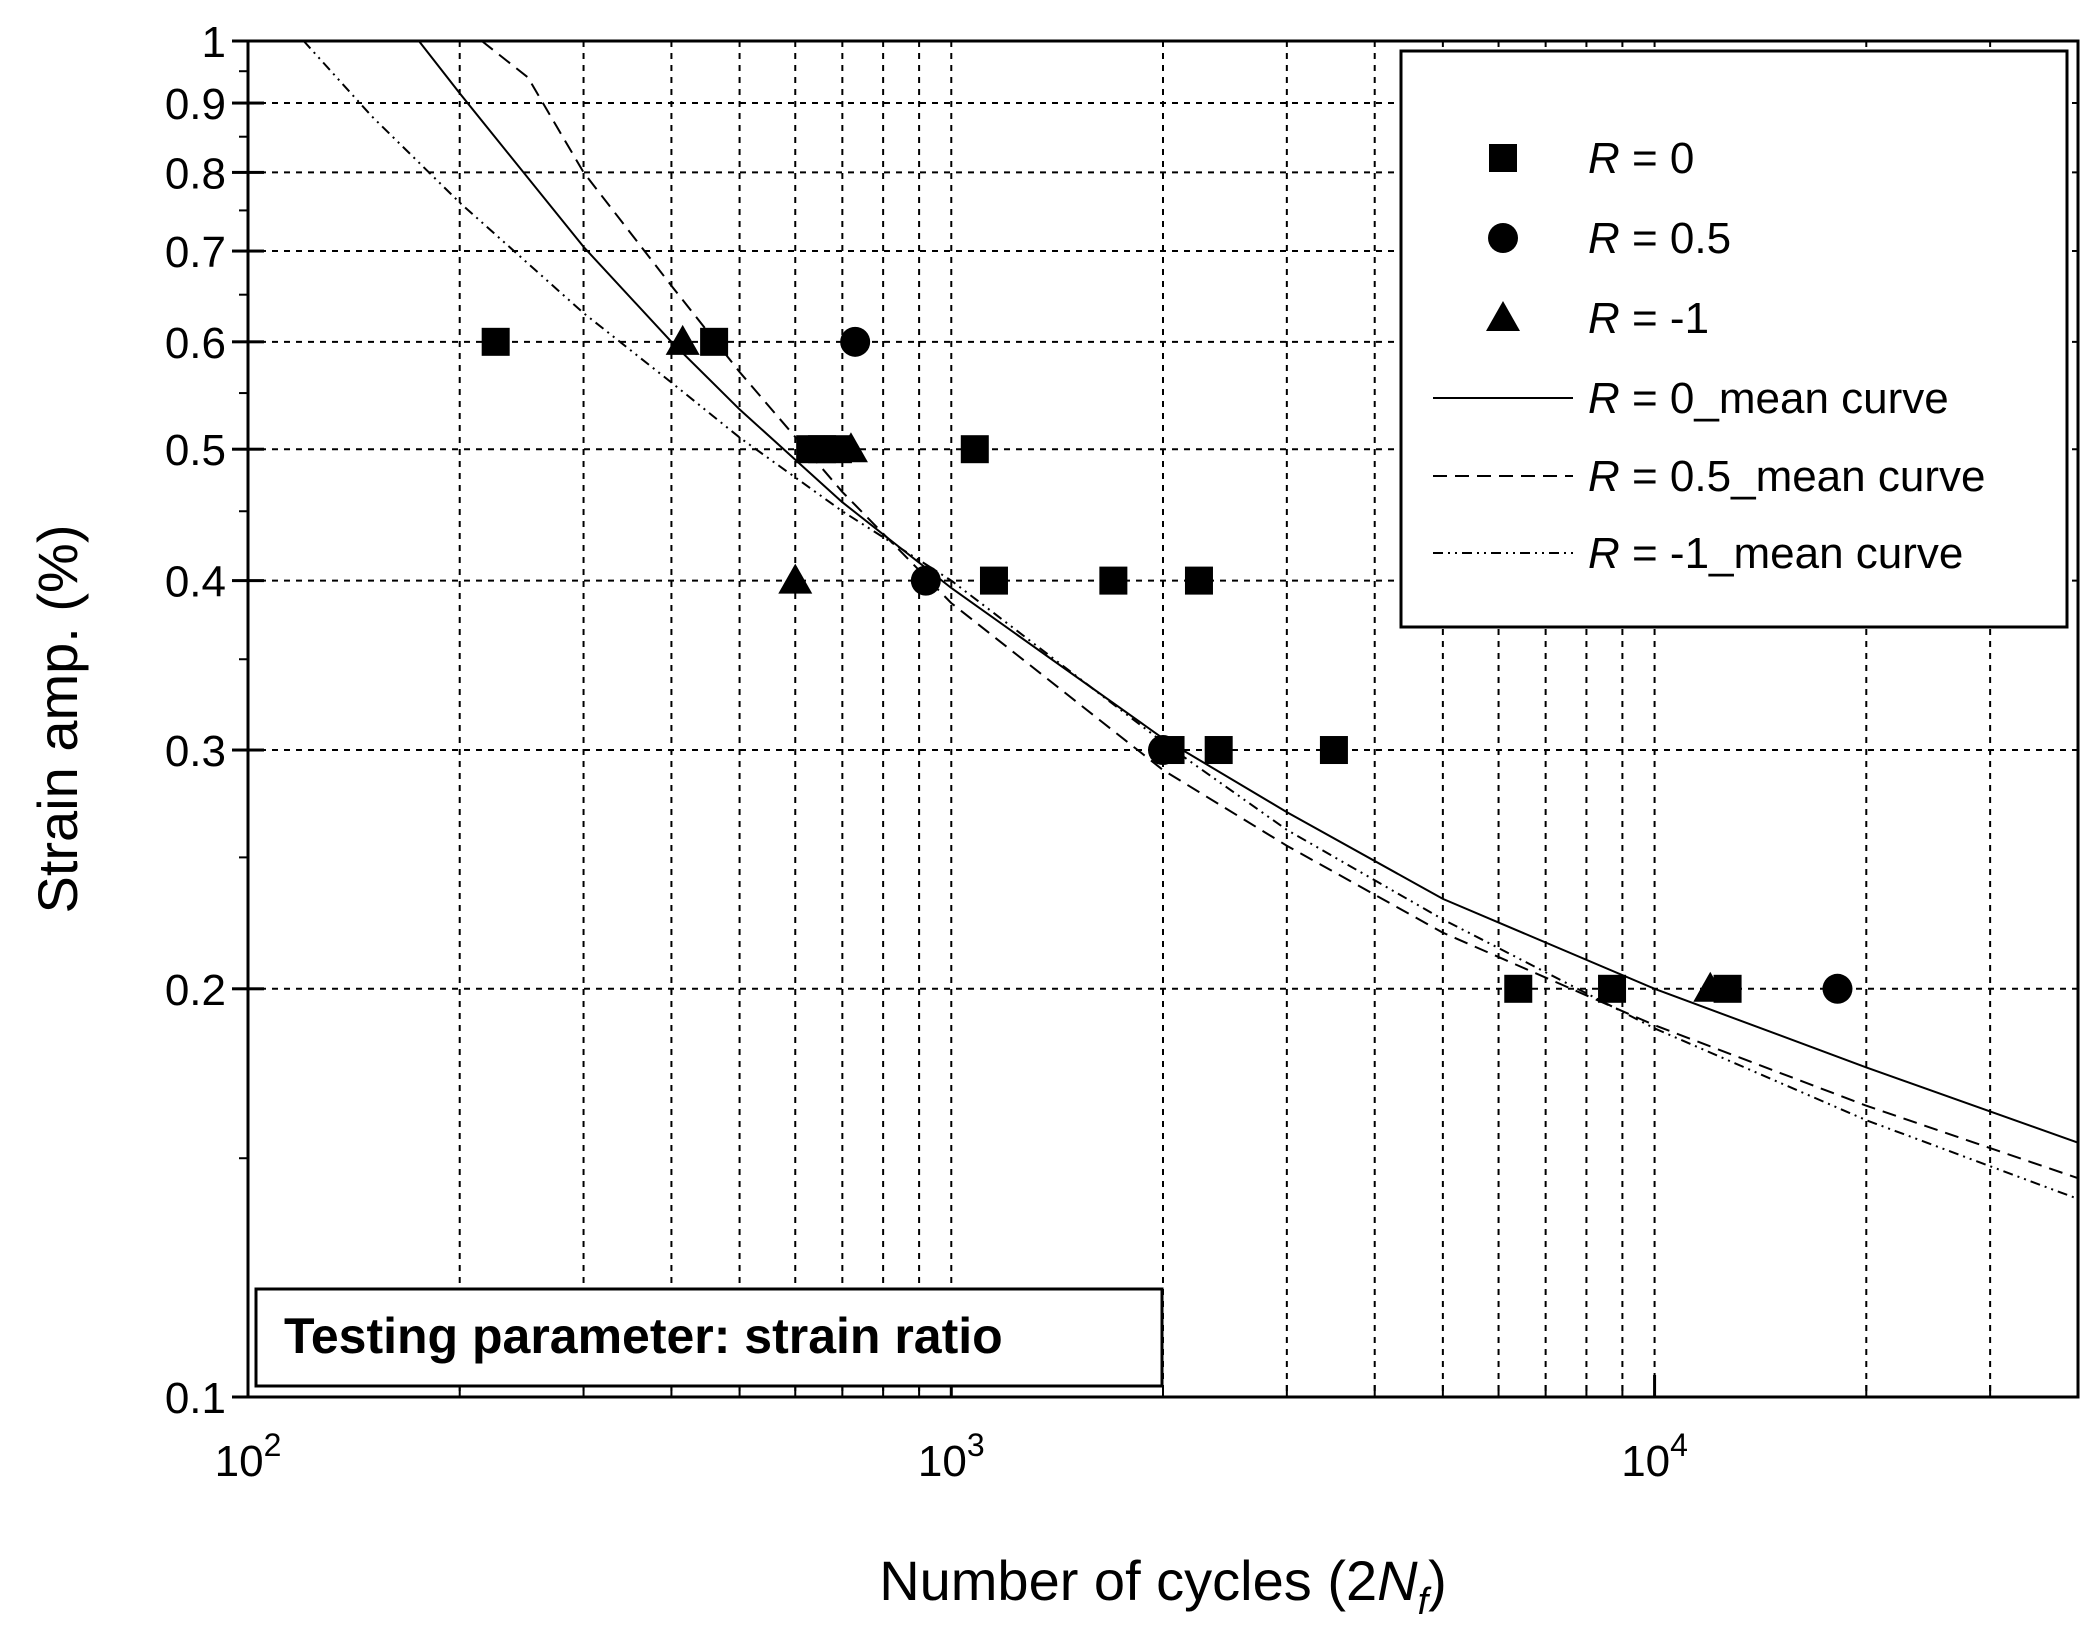 This screenshot has width=2098, height=1650. What do you see at coordinates (1503, 158) in the screenshot?
I see `legend-square-icon` at bounding box center [1503, 158].